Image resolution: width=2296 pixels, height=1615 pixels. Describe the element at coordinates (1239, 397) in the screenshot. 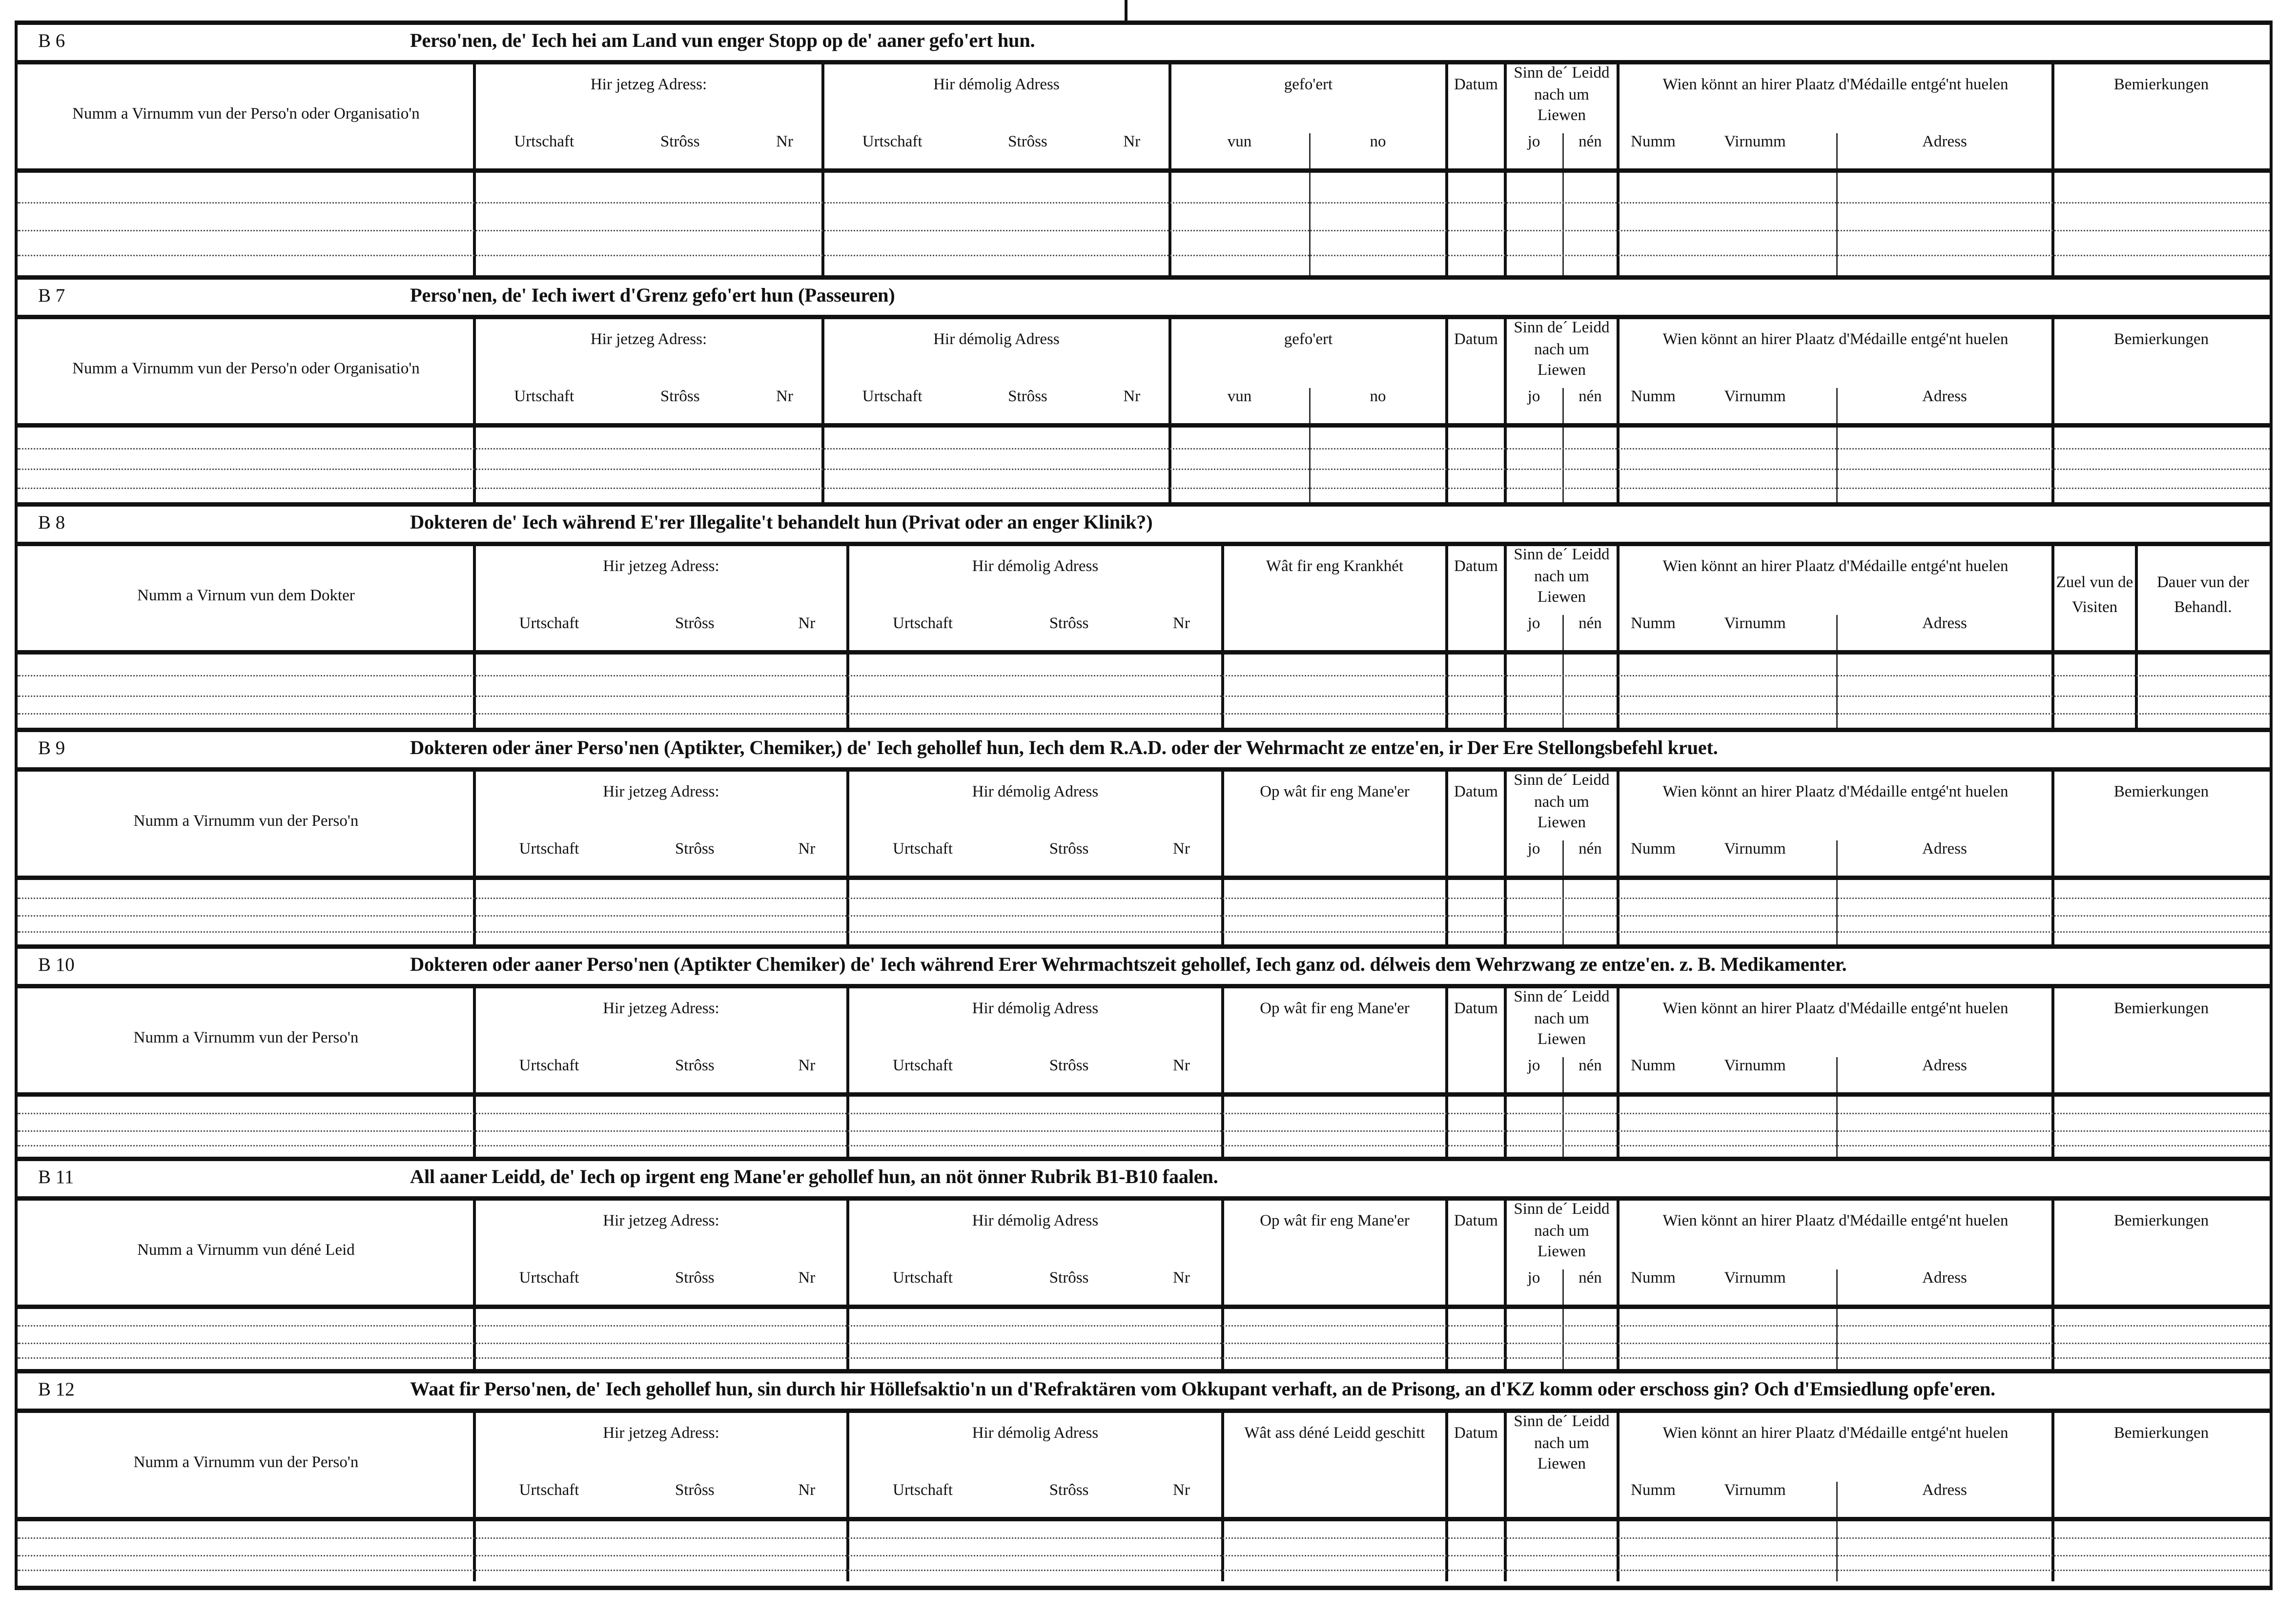

I see `led-from-header: vun` at that location.